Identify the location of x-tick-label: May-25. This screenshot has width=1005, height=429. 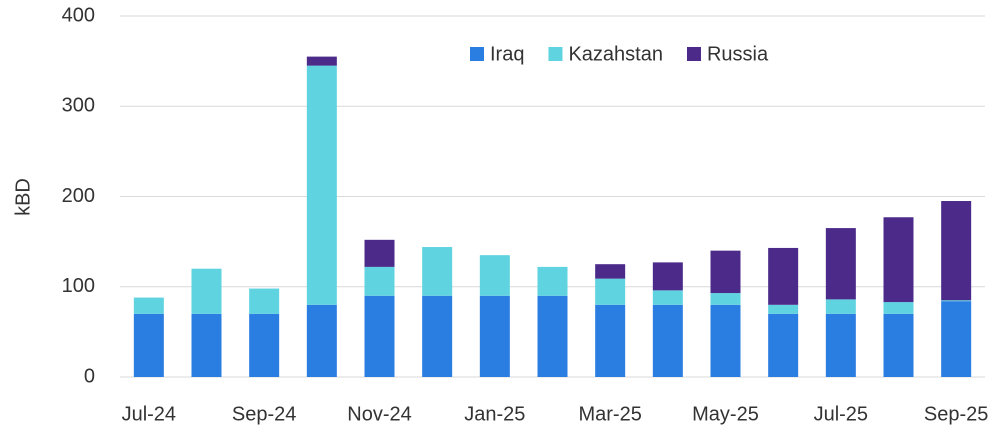
(725, 414).